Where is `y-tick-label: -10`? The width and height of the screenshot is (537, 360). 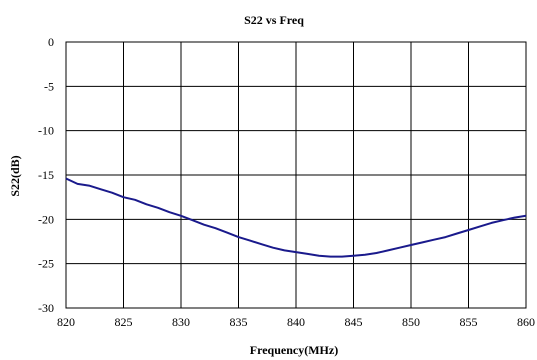 y-tick-label: -10 is located at coordinates (46, 131).